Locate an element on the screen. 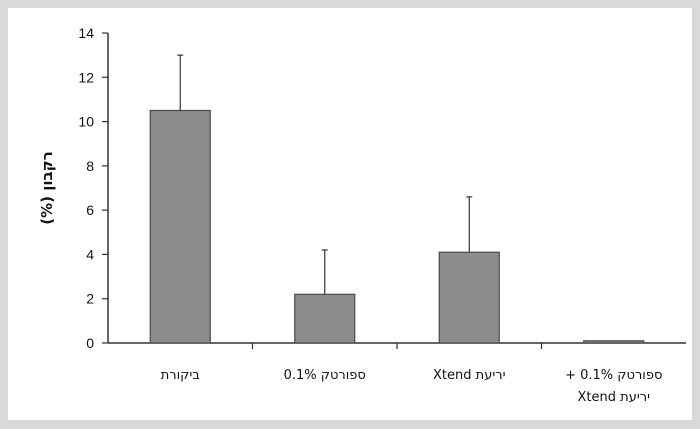 This screenshot has height=429, width=700. y-tick-label: 14 is located at coordinates (86, 33).